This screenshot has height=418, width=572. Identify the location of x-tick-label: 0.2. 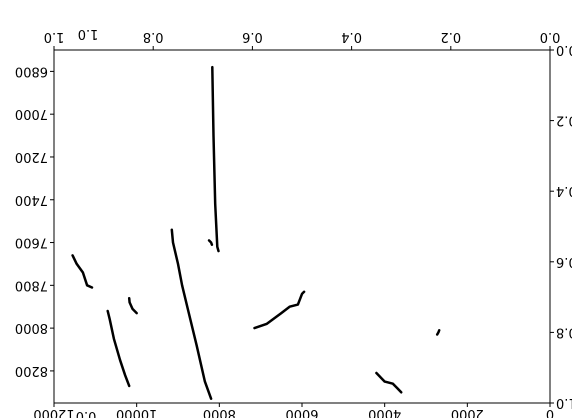
(450, 36).